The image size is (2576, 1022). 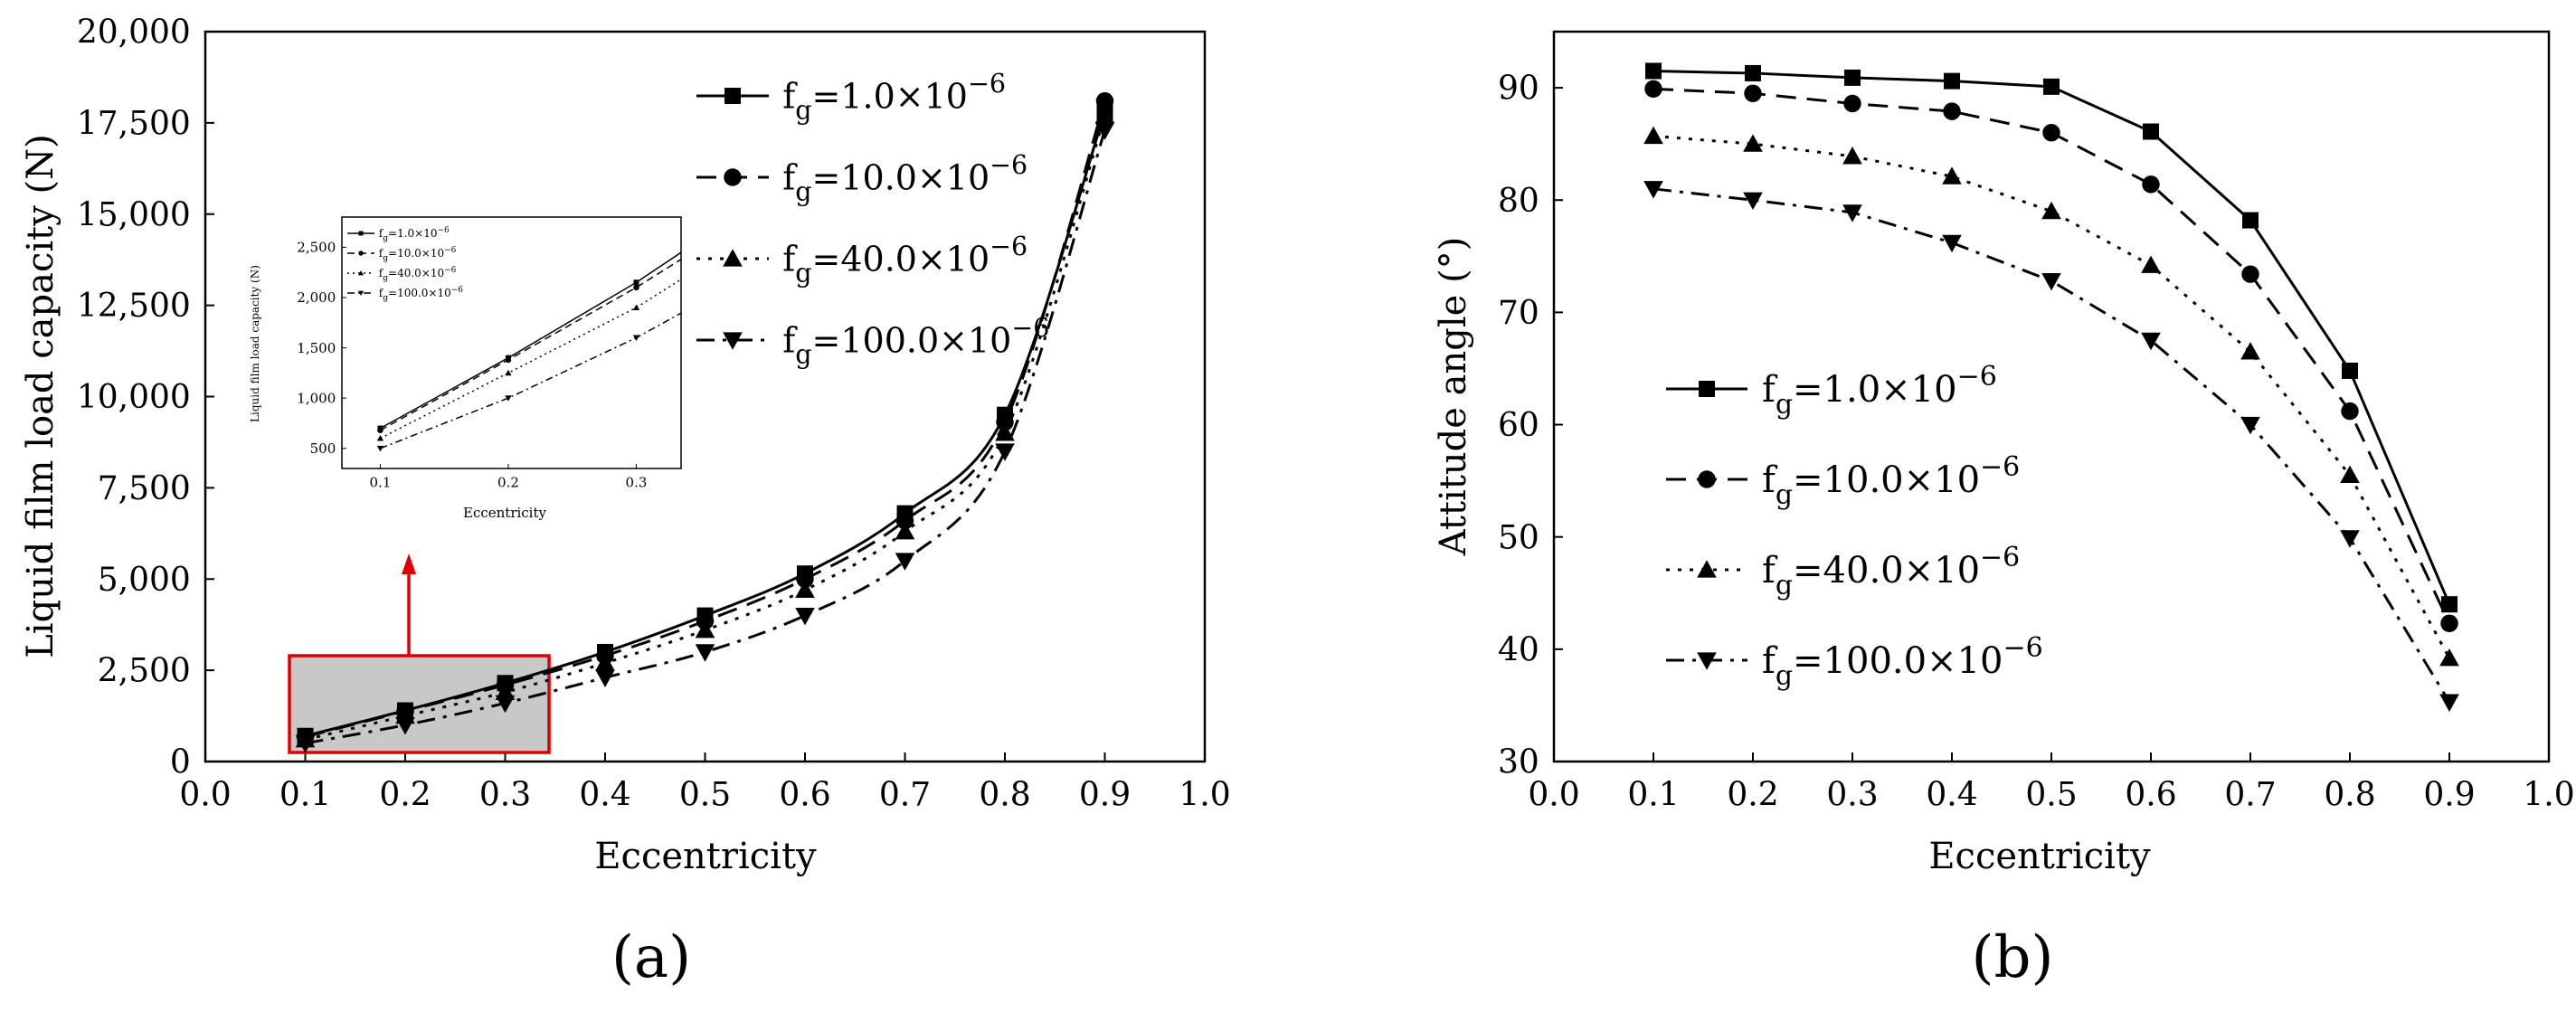 What do you see at coordinates (405, 796) in the screenshot?
I see `panel-a-x-tick-label: 0.2` at bounding box center [405, 796].